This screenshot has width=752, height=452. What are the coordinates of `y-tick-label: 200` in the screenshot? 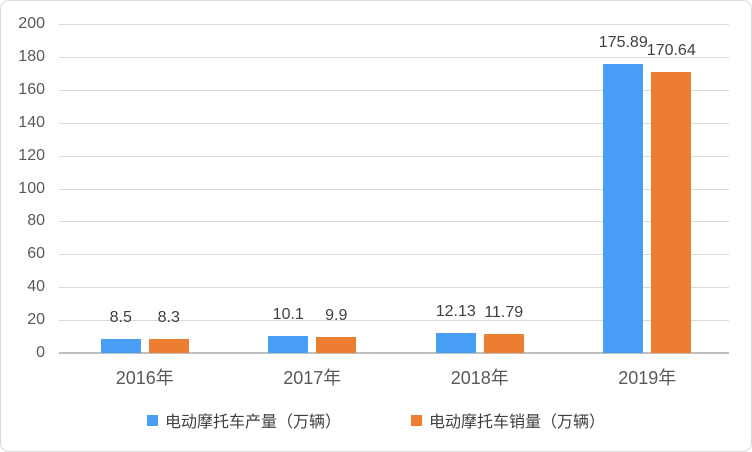 It's located at (31, 23).